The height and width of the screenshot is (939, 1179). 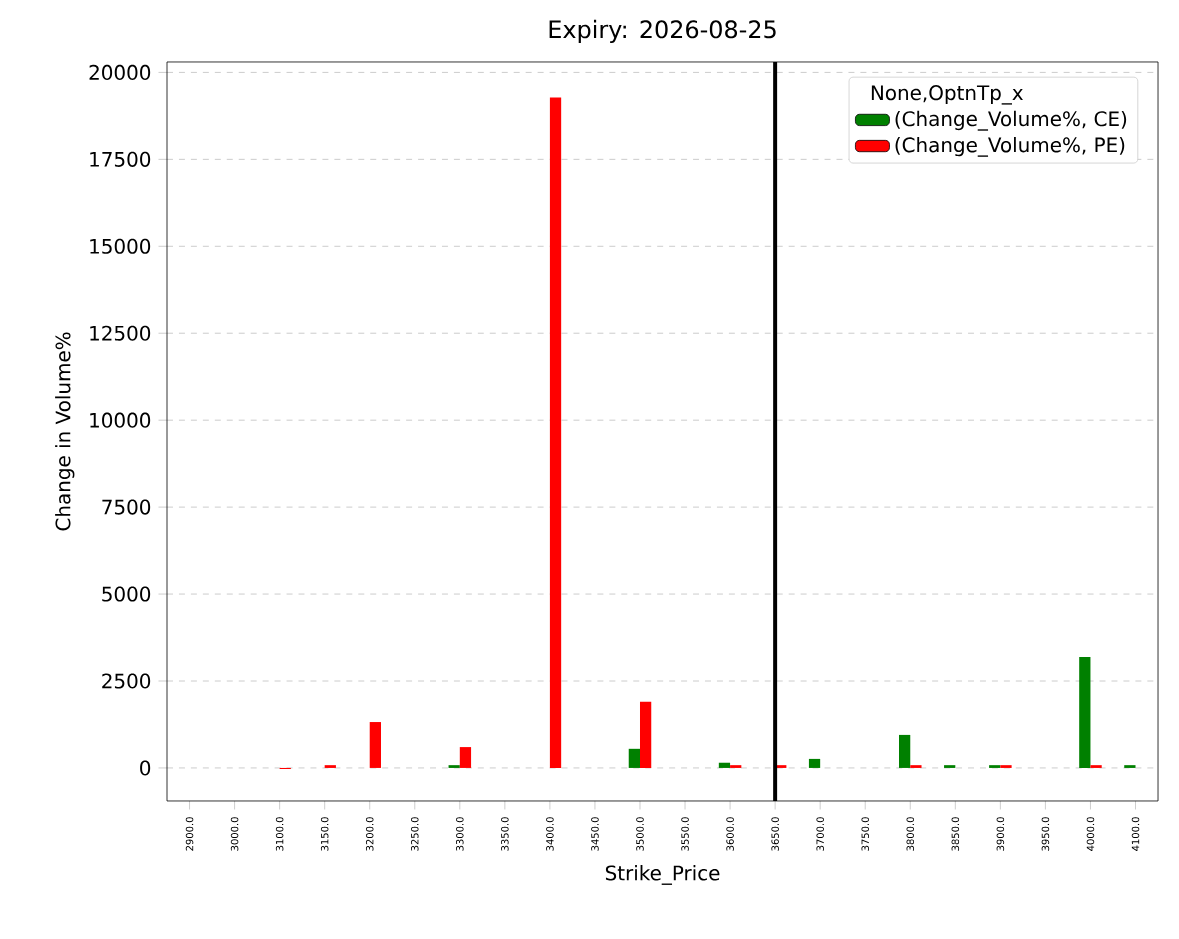 I want to click on x-tick-label: 3250.0, so click(x=414, y=834).